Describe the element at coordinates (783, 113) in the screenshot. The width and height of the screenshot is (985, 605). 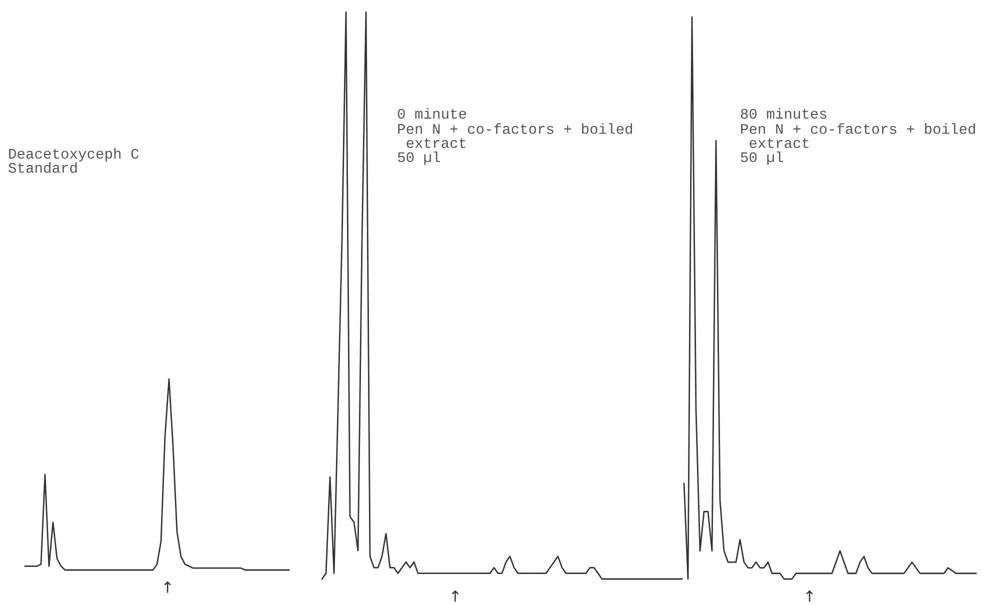
I see `text: 80 minutes` at that location.